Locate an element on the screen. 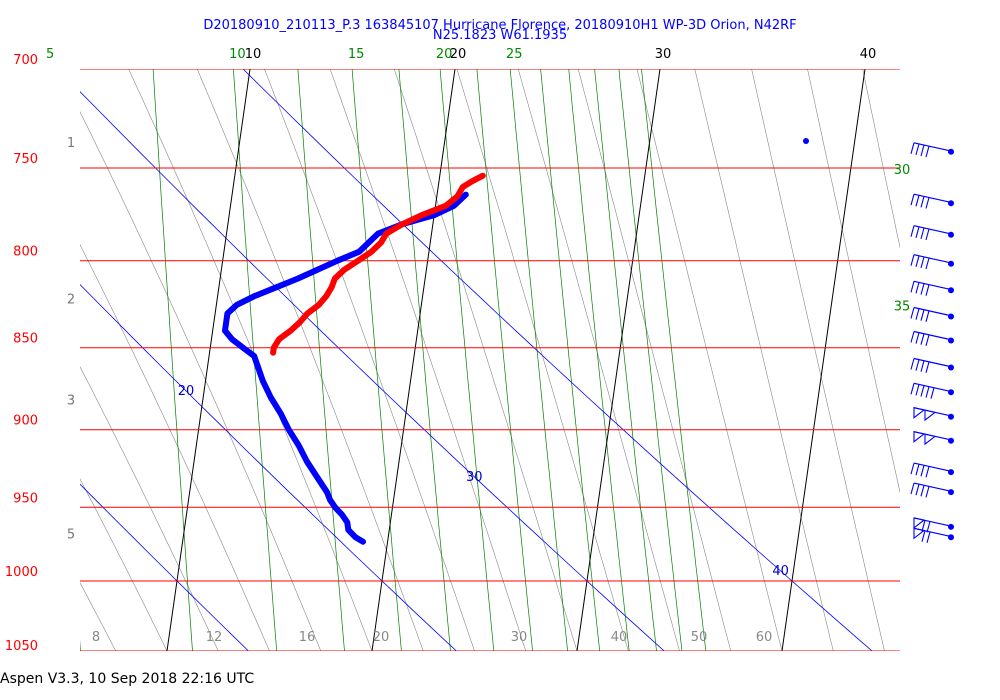 This screenshot has height=700, width=1000. dewpoint-profile is located at coordinates (345, 368).